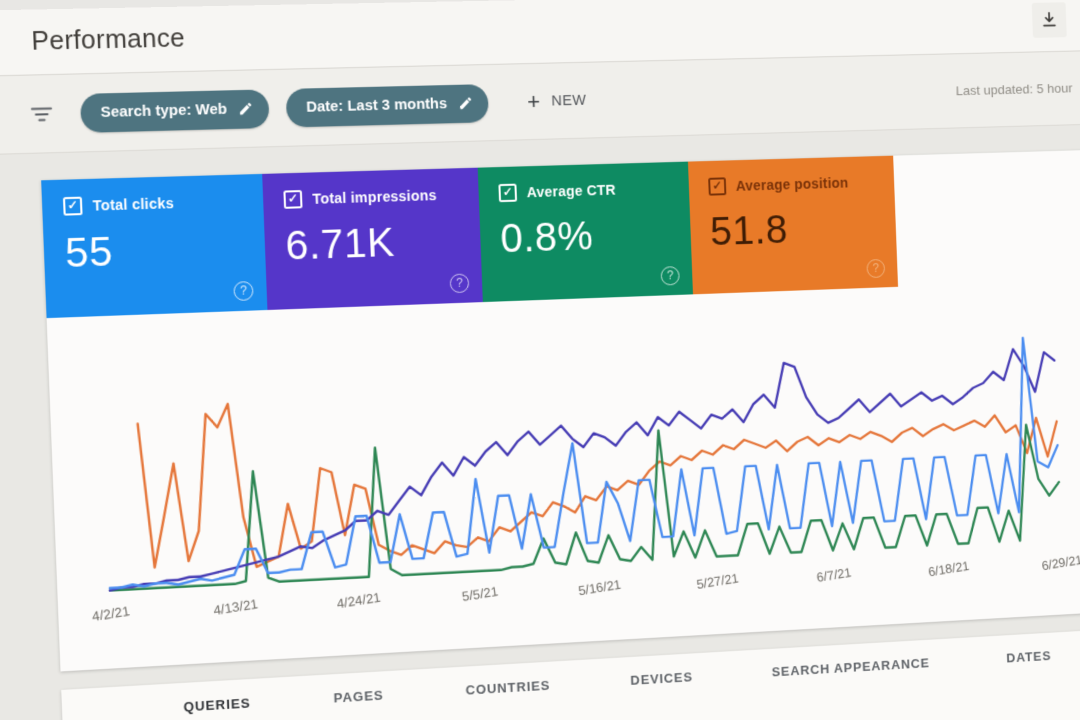 Image resolution: width=1080 pixels, height=720 pixels. Describe the element at coordinates (949, 569) in the screenshot. I see `x-tick-label: 6/18/21` at that location.